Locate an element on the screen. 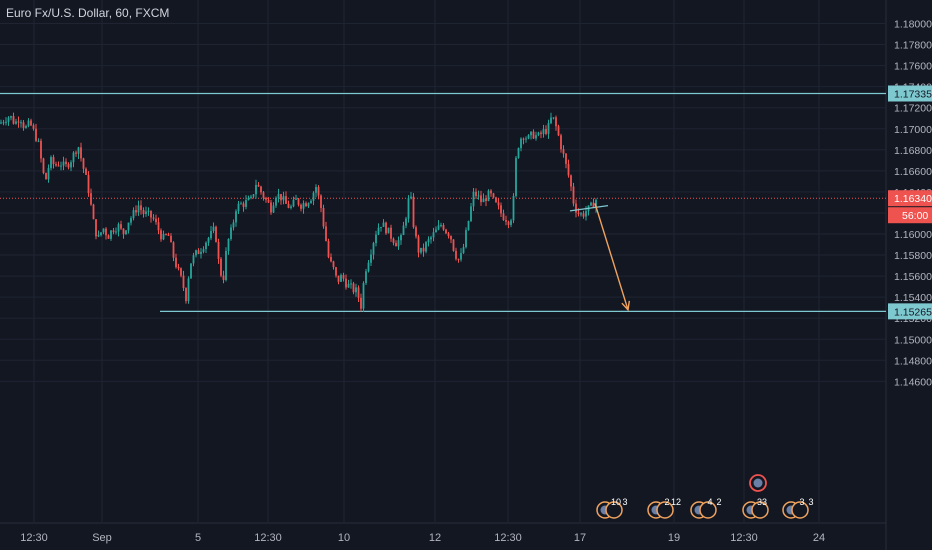 The image size is (932, 550). chart-title: Euro Fx/U.S. Dollar, 60, FXCM is located at coordinates (88, 13).